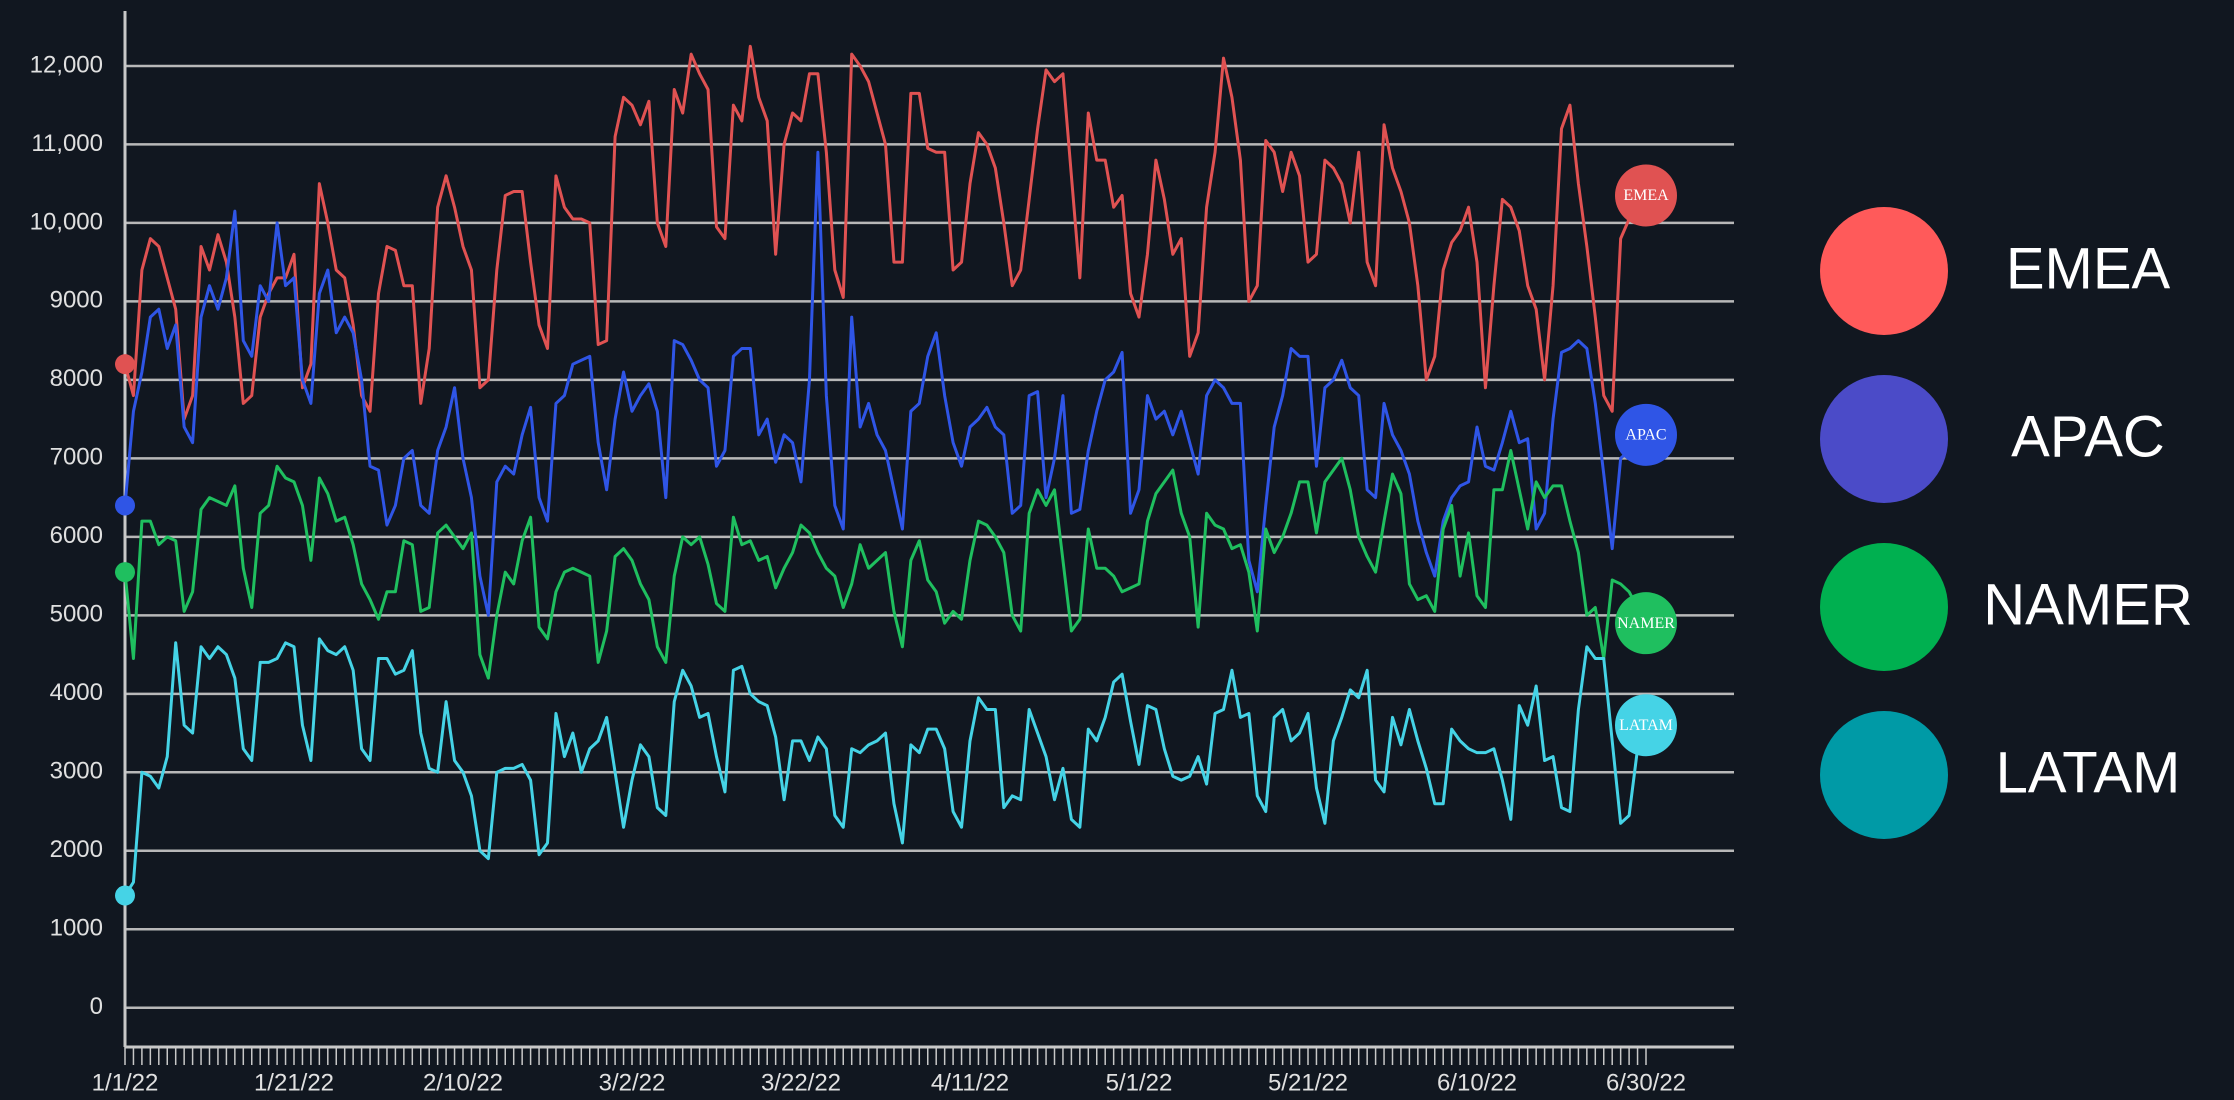 This screenshot has height=1100, width=2234. What do you see at coordinates (2087, 604) in the screenshot?
I see `legend-label: NAMER` at bounding box center [2087, 604].